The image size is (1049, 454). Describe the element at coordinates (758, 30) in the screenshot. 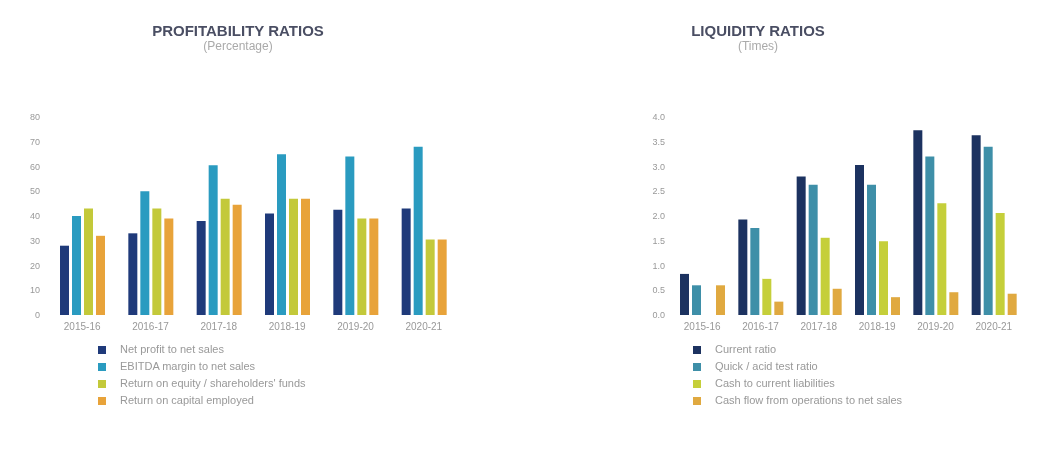

I see `chart-title: LIQUIDITY RATIOS` at that location.